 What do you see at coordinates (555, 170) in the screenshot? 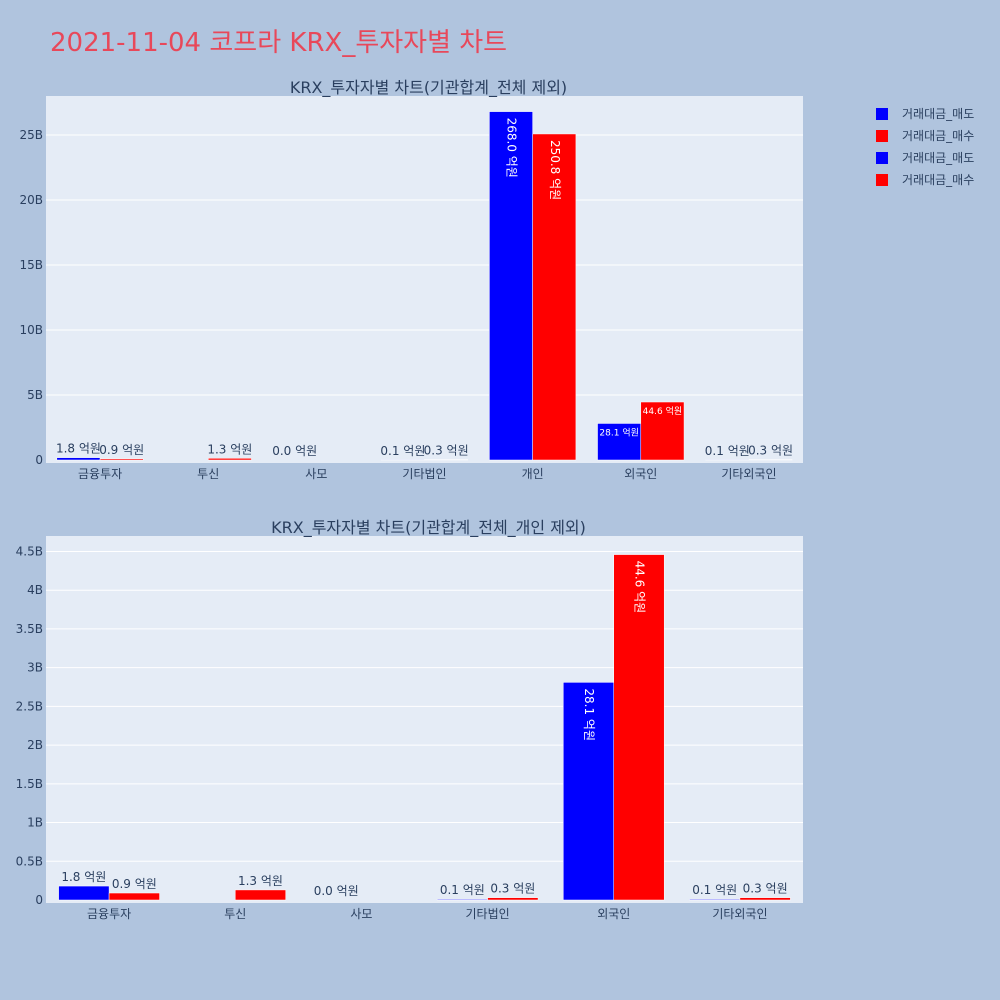
I see `data-label: 250.8 억원` at bounding box center [555, 170].